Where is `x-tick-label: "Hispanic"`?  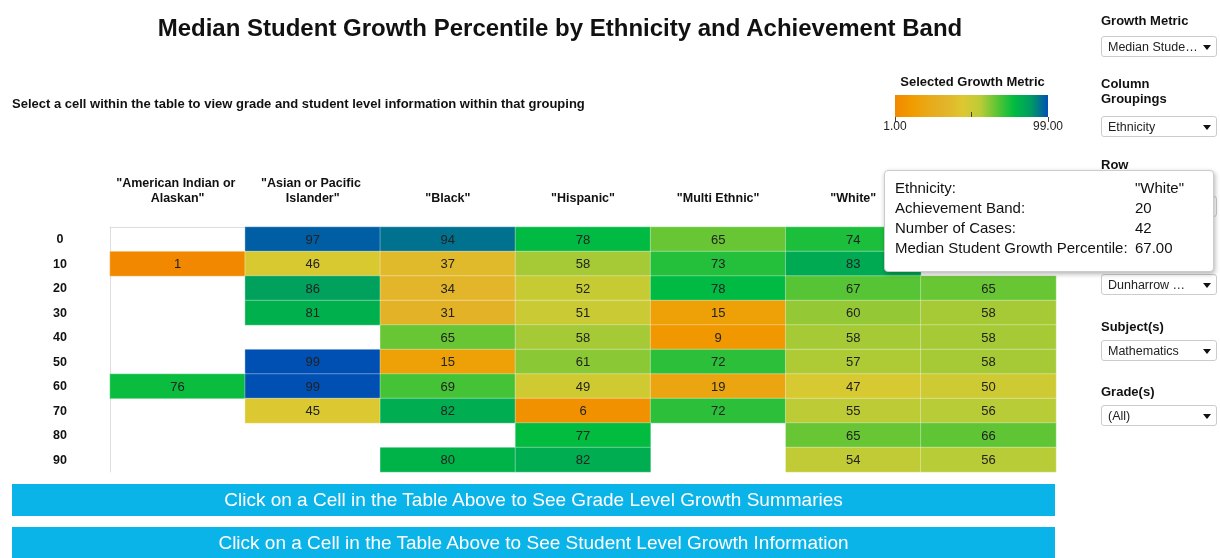 x-tick-label: "Hispanic" is located at coordinates (583, 197).